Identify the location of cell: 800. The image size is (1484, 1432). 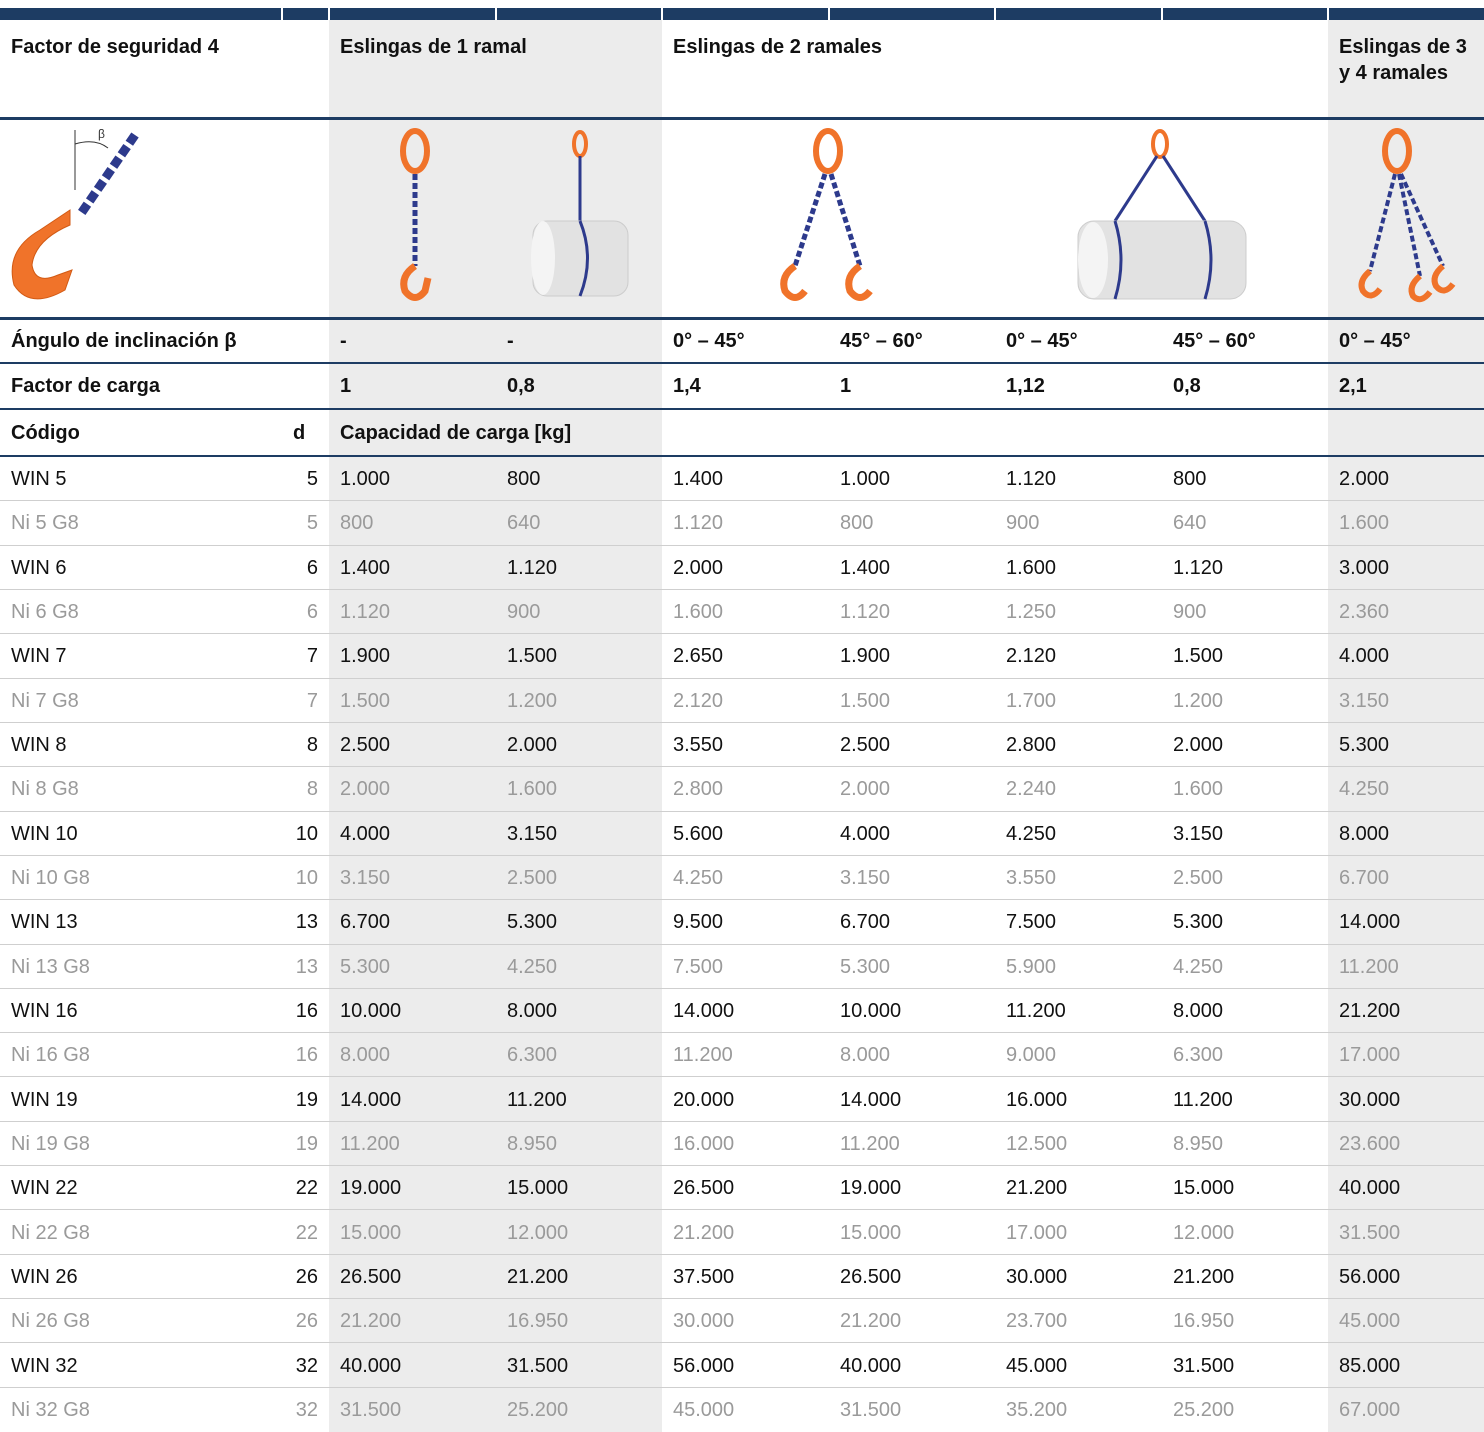
(524, 479).